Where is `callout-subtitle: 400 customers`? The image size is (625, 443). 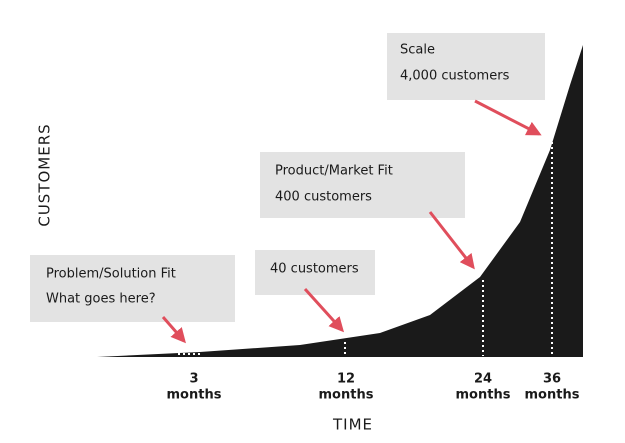 callout-subtitle: 400 customers is located at coordinates (323, 197).